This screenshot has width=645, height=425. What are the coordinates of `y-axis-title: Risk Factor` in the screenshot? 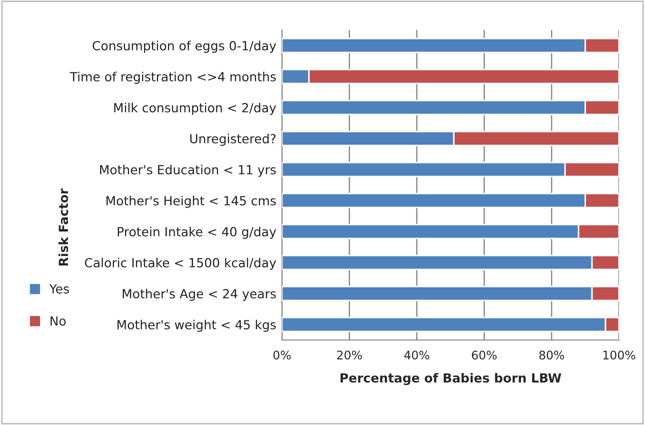 It's located at (63, 227).